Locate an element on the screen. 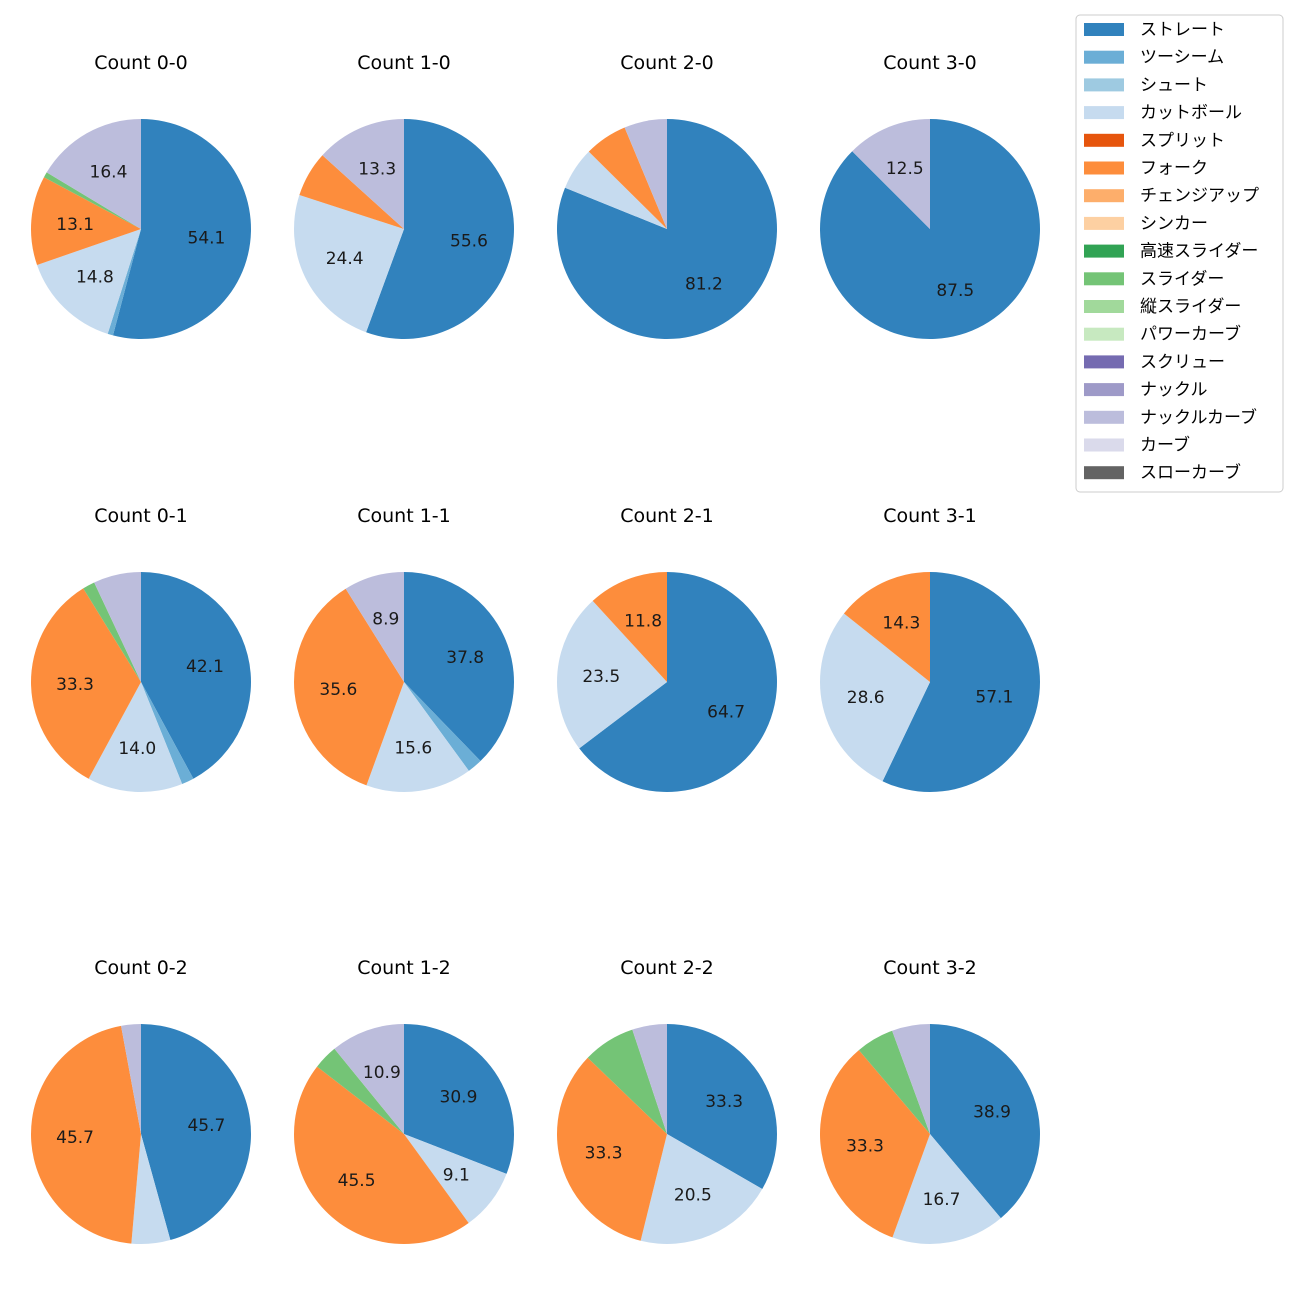 The width and height of the screenshot is (1300, 1300). pie-7: Count 2-1 64.7 23.5 11.8 is located at coordinates (667, 649).